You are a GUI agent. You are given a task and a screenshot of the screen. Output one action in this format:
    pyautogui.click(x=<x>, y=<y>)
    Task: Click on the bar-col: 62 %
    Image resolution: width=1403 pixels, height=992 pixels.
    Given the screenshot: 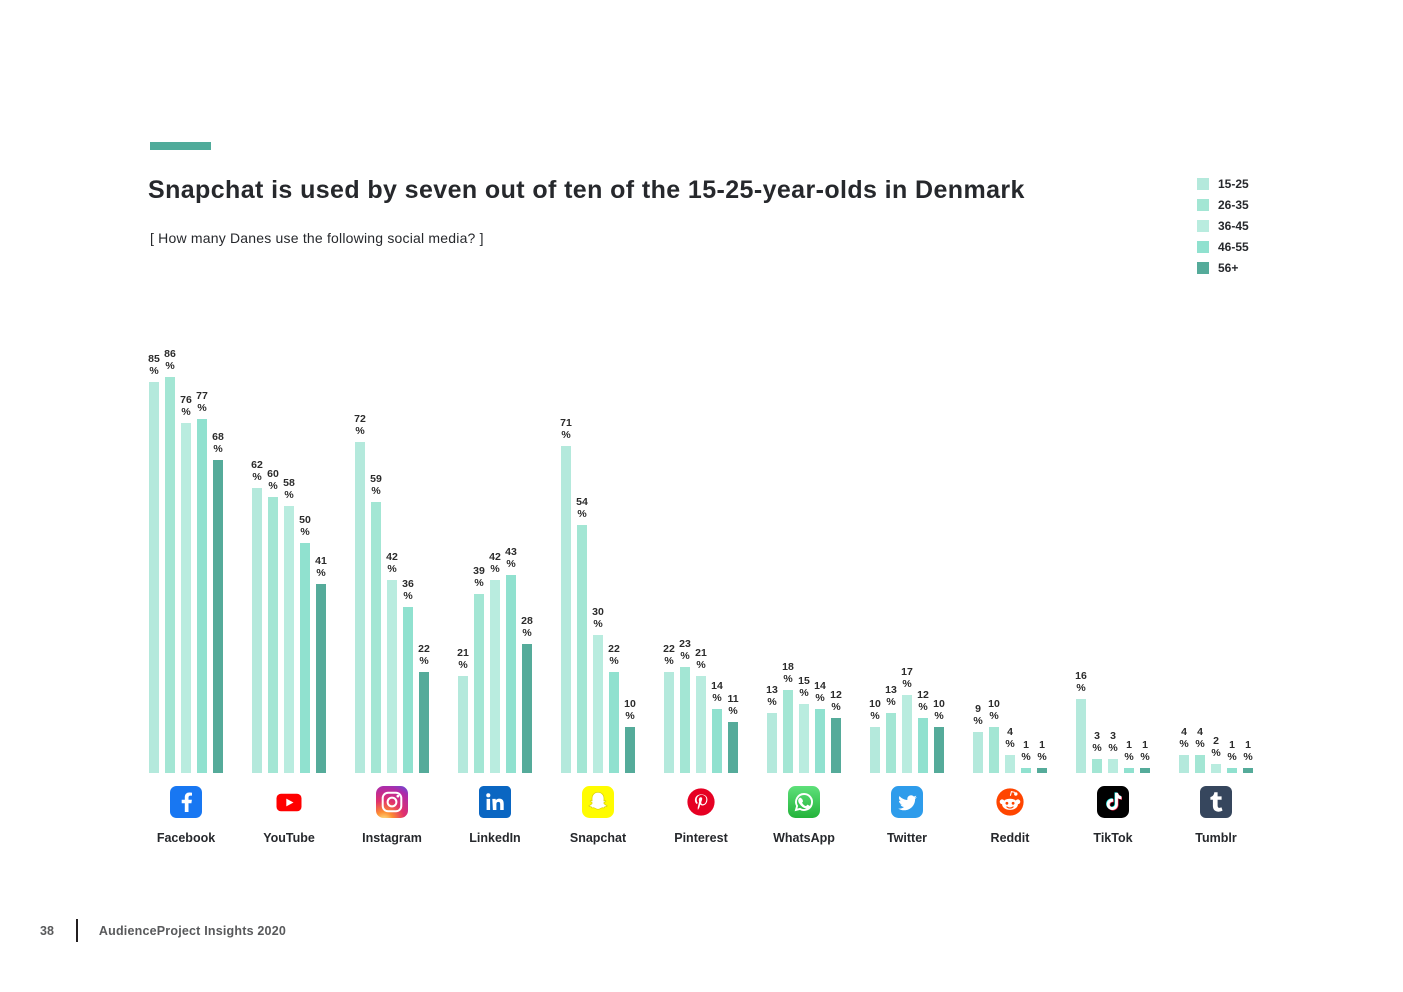 What is the action you would take?
    pyautogui.click(x=257, y=616)
    